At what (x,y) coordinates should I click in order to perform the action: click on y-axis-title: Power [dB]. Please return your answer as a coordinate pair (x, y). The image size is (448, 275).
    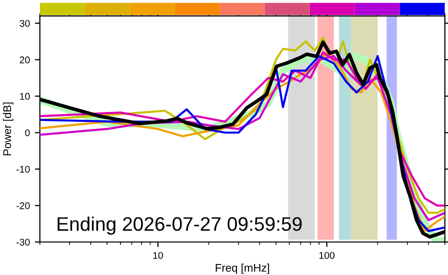
    Looking at the image, I should click on (8, 129).